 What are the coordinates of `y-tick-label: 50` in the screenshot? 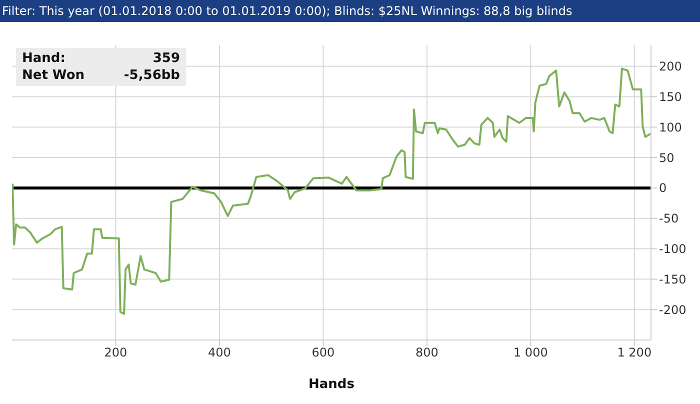 It's located at (666, 157).